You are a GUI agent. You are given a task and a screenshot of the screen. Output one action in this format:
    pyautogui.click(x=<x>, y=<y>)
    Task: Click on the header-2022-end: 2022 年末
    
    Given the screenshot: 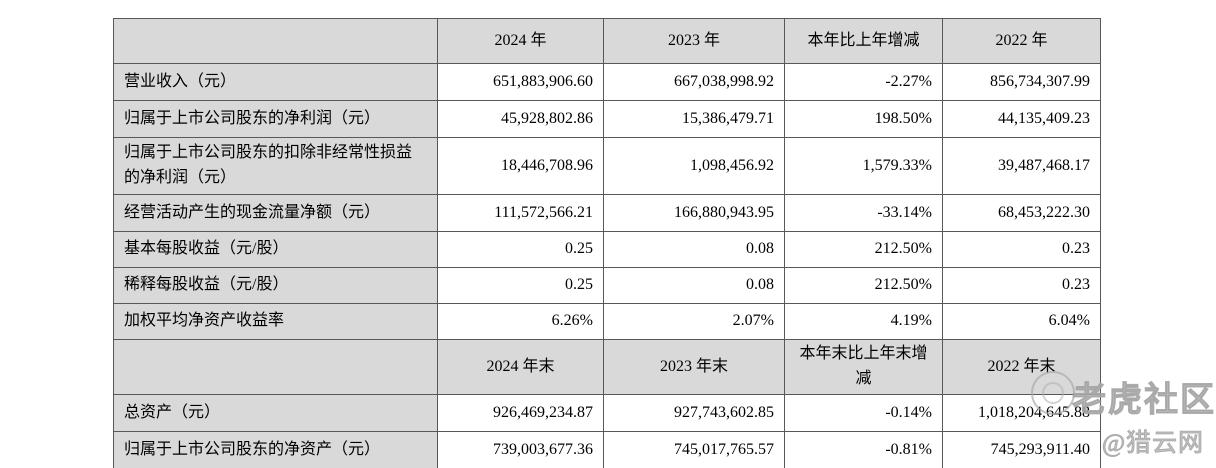 What is the action you would take?
    pyautogui.click(x=1021, y=367)
    